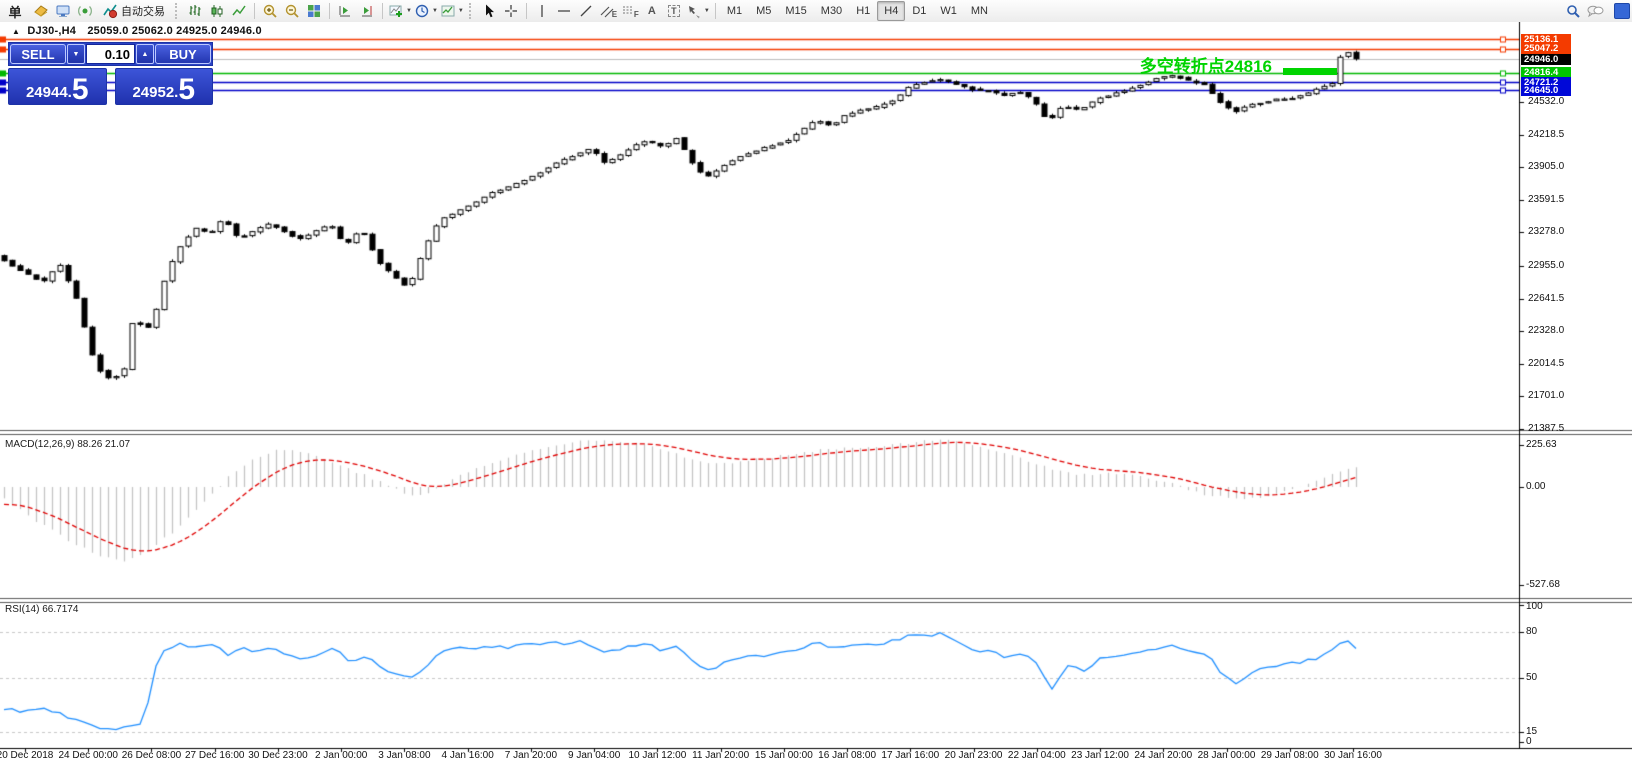 The width and height of the screenshot is (1632, 763). Describe the element at coordinates (1036, 755) in the screenshot. I see `time-axis-label: 22 Jan 04:00` at that location.